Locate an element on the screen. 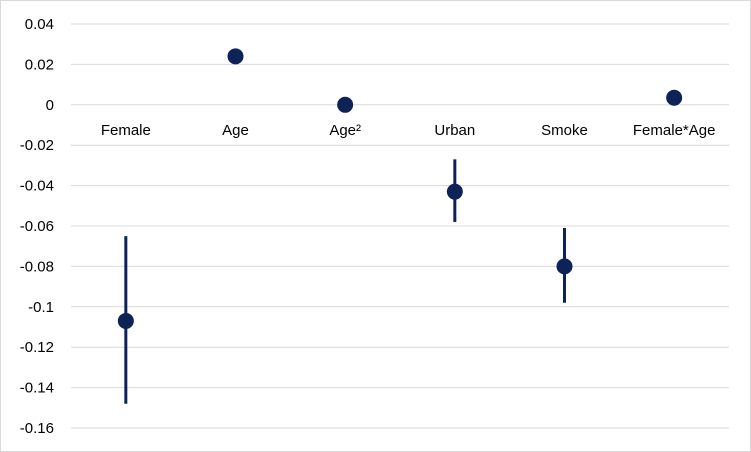  y-tick-label: -0.1 is located at coordinates (41, 307).